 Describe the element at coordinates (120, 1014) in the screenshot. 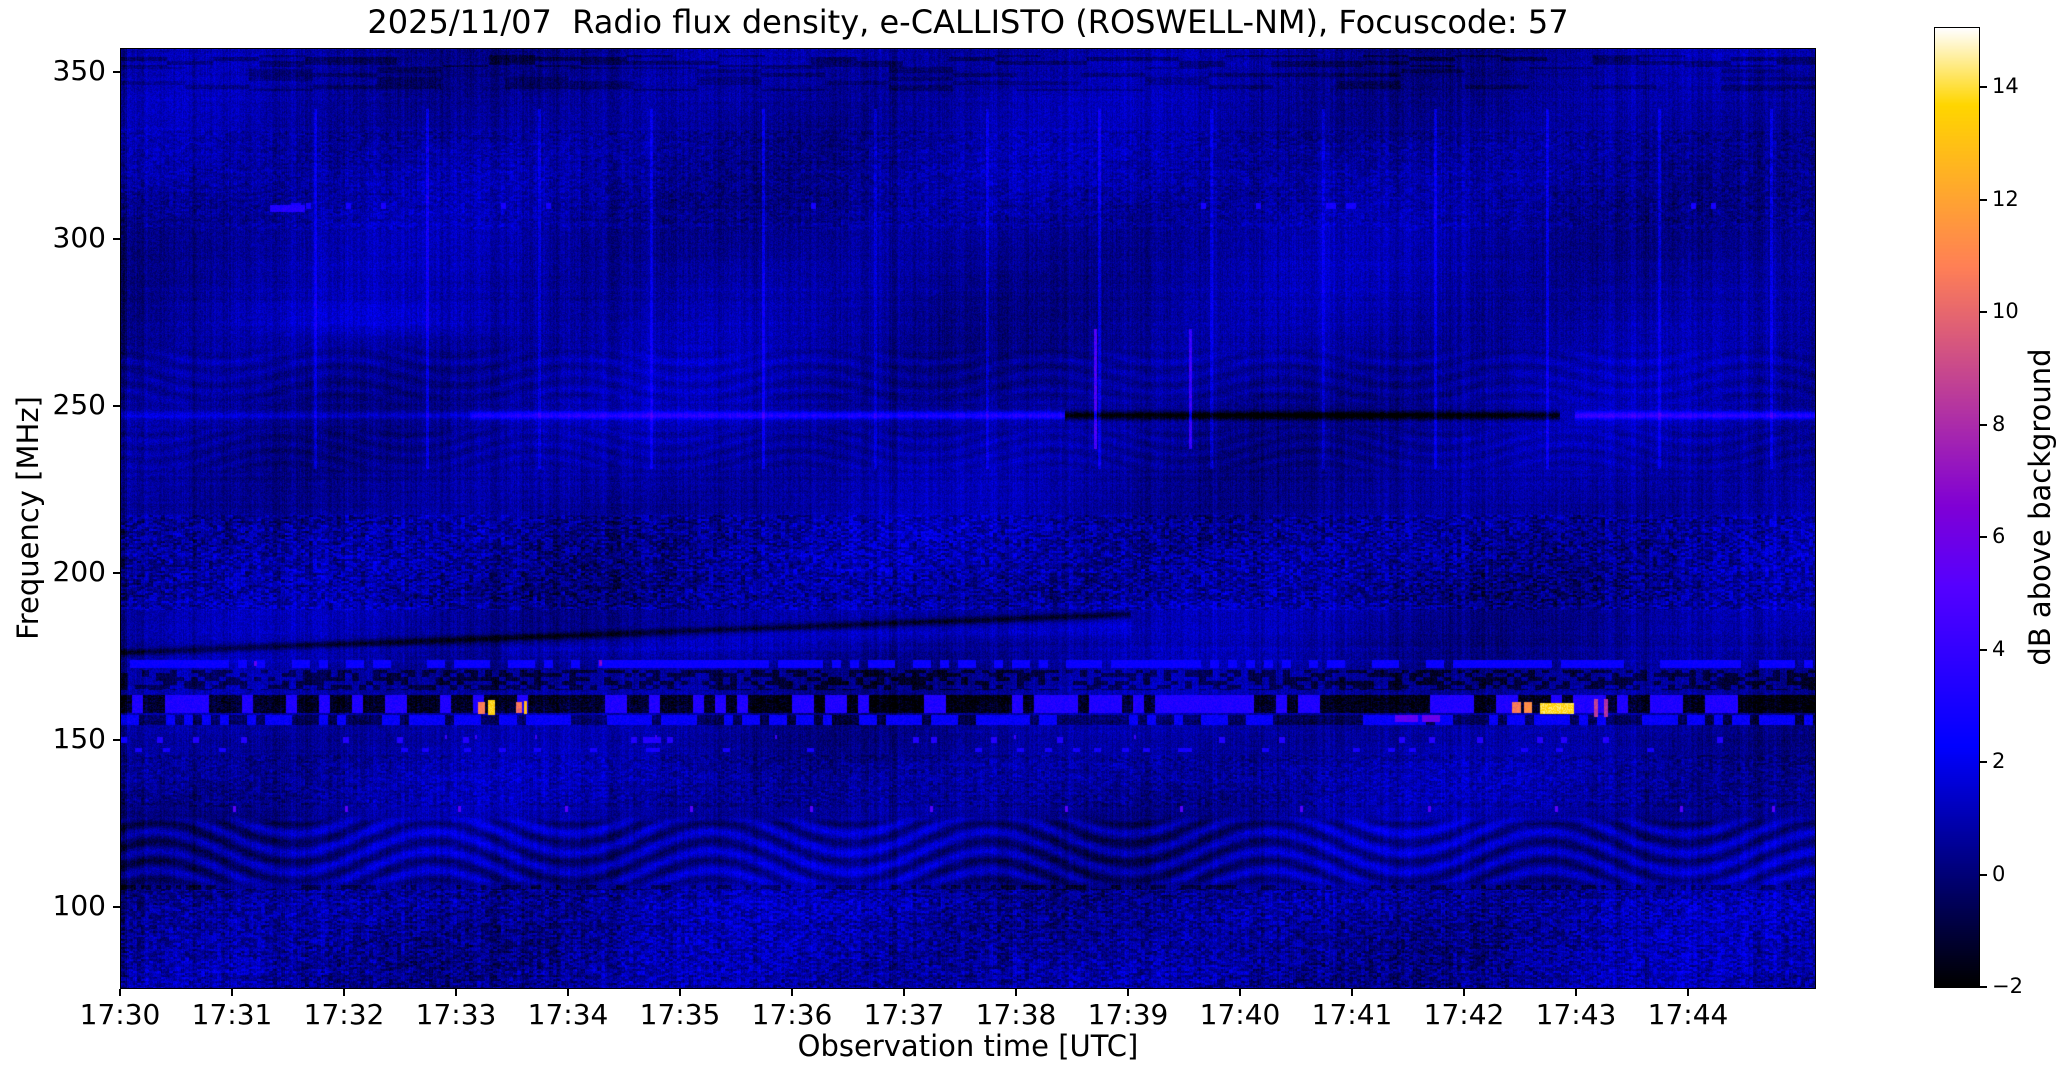

I see `x-tick-label: 17:30` at that location.